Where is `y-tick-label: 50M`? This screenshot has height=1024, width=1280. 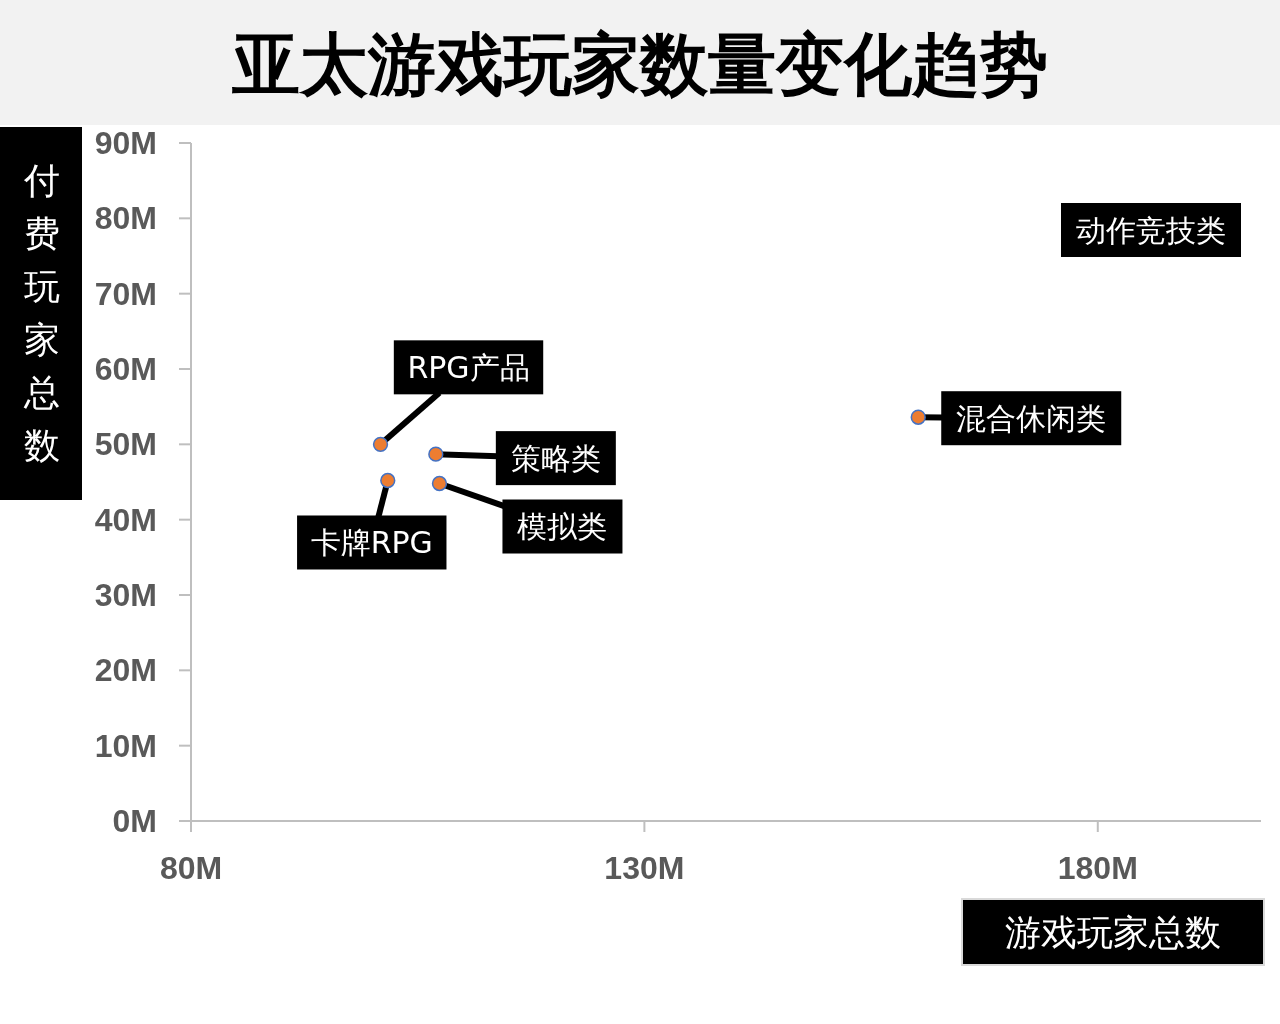
y-tick-label: 50M is located at coordinates (125, 444).